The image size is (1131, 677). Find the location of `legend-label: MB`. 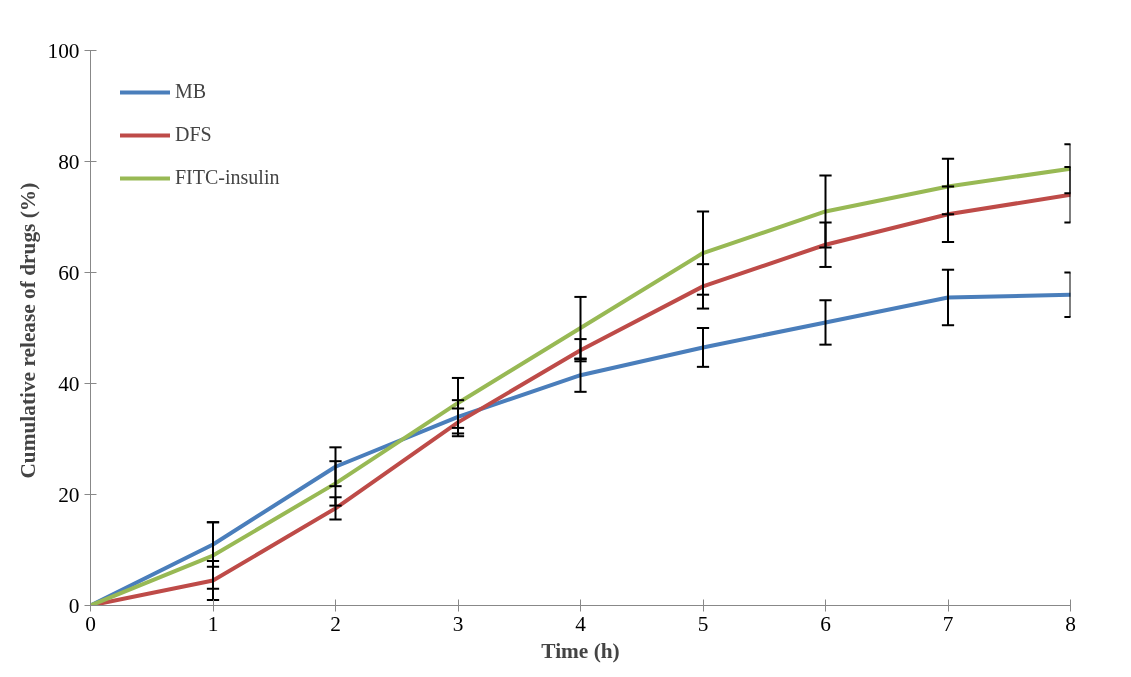

legend-label: MB is located at coordinates (191, 91).